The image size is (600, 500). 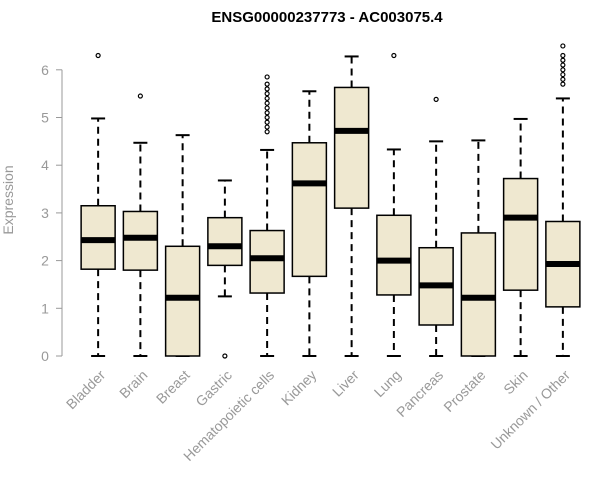 What do you see at coordinates (98, 204) in the screenshot?
I see `box-bladder` at bounding box center [98, 204].